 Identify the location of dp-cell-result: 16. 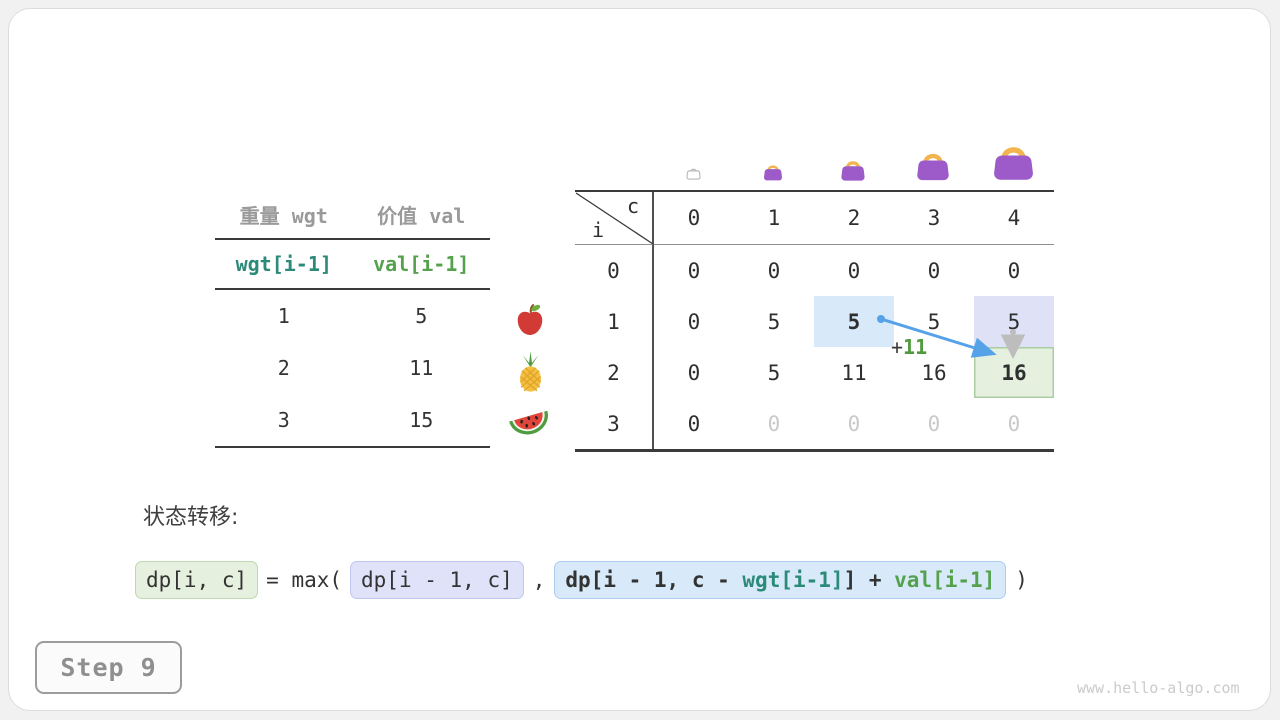
(1014, 372).